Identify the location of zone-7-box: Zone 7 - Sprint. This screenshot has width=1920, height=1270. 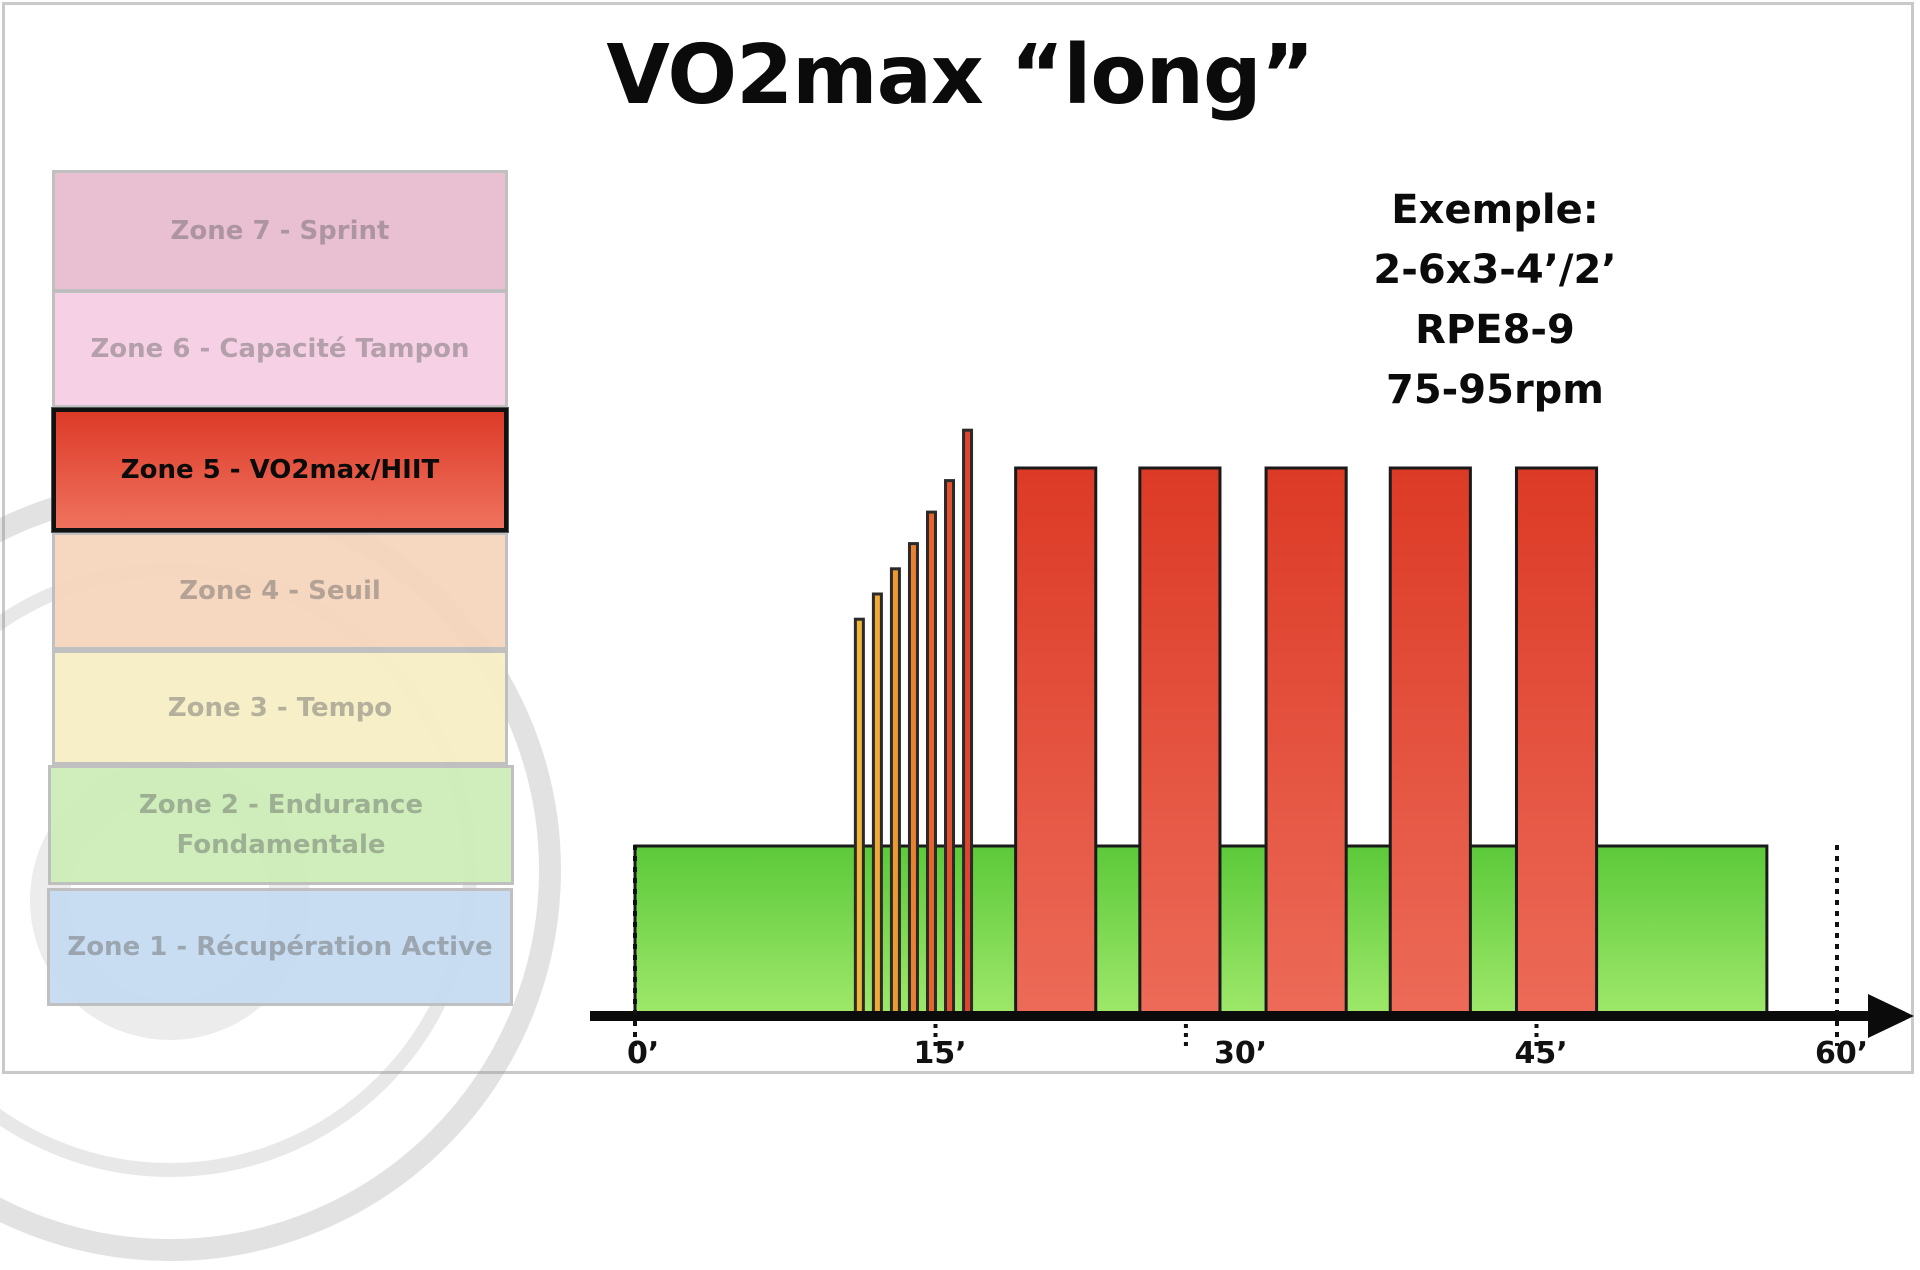
(280, 231).